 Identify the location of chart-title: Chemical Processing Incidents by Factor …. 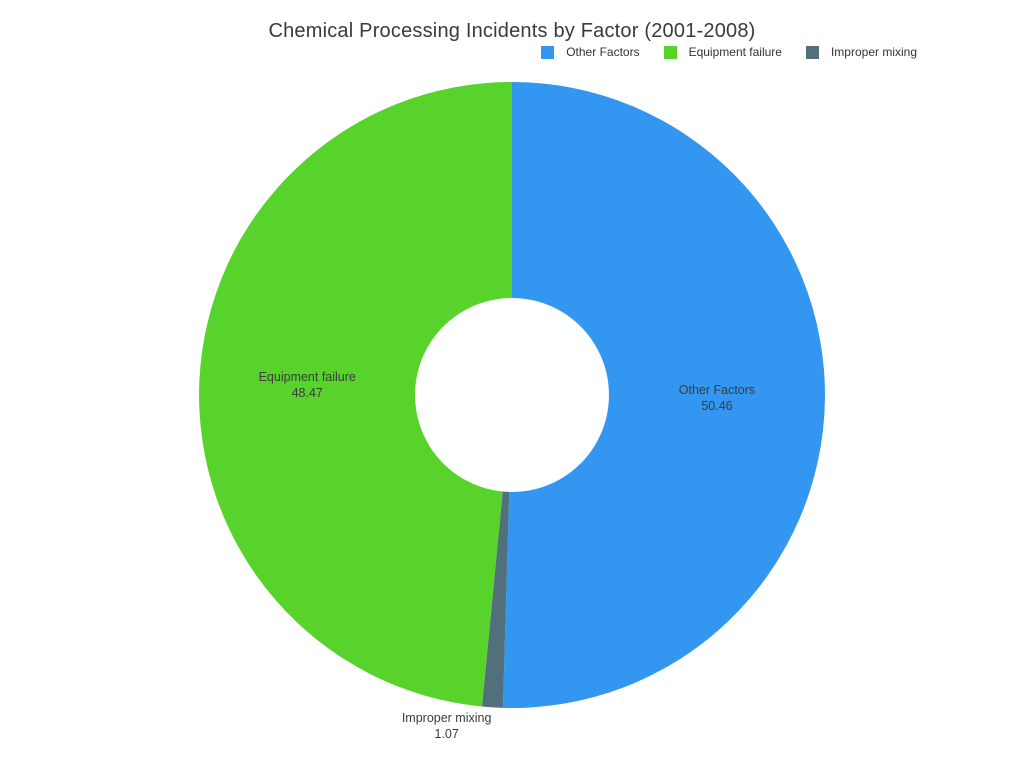
(512, 31).